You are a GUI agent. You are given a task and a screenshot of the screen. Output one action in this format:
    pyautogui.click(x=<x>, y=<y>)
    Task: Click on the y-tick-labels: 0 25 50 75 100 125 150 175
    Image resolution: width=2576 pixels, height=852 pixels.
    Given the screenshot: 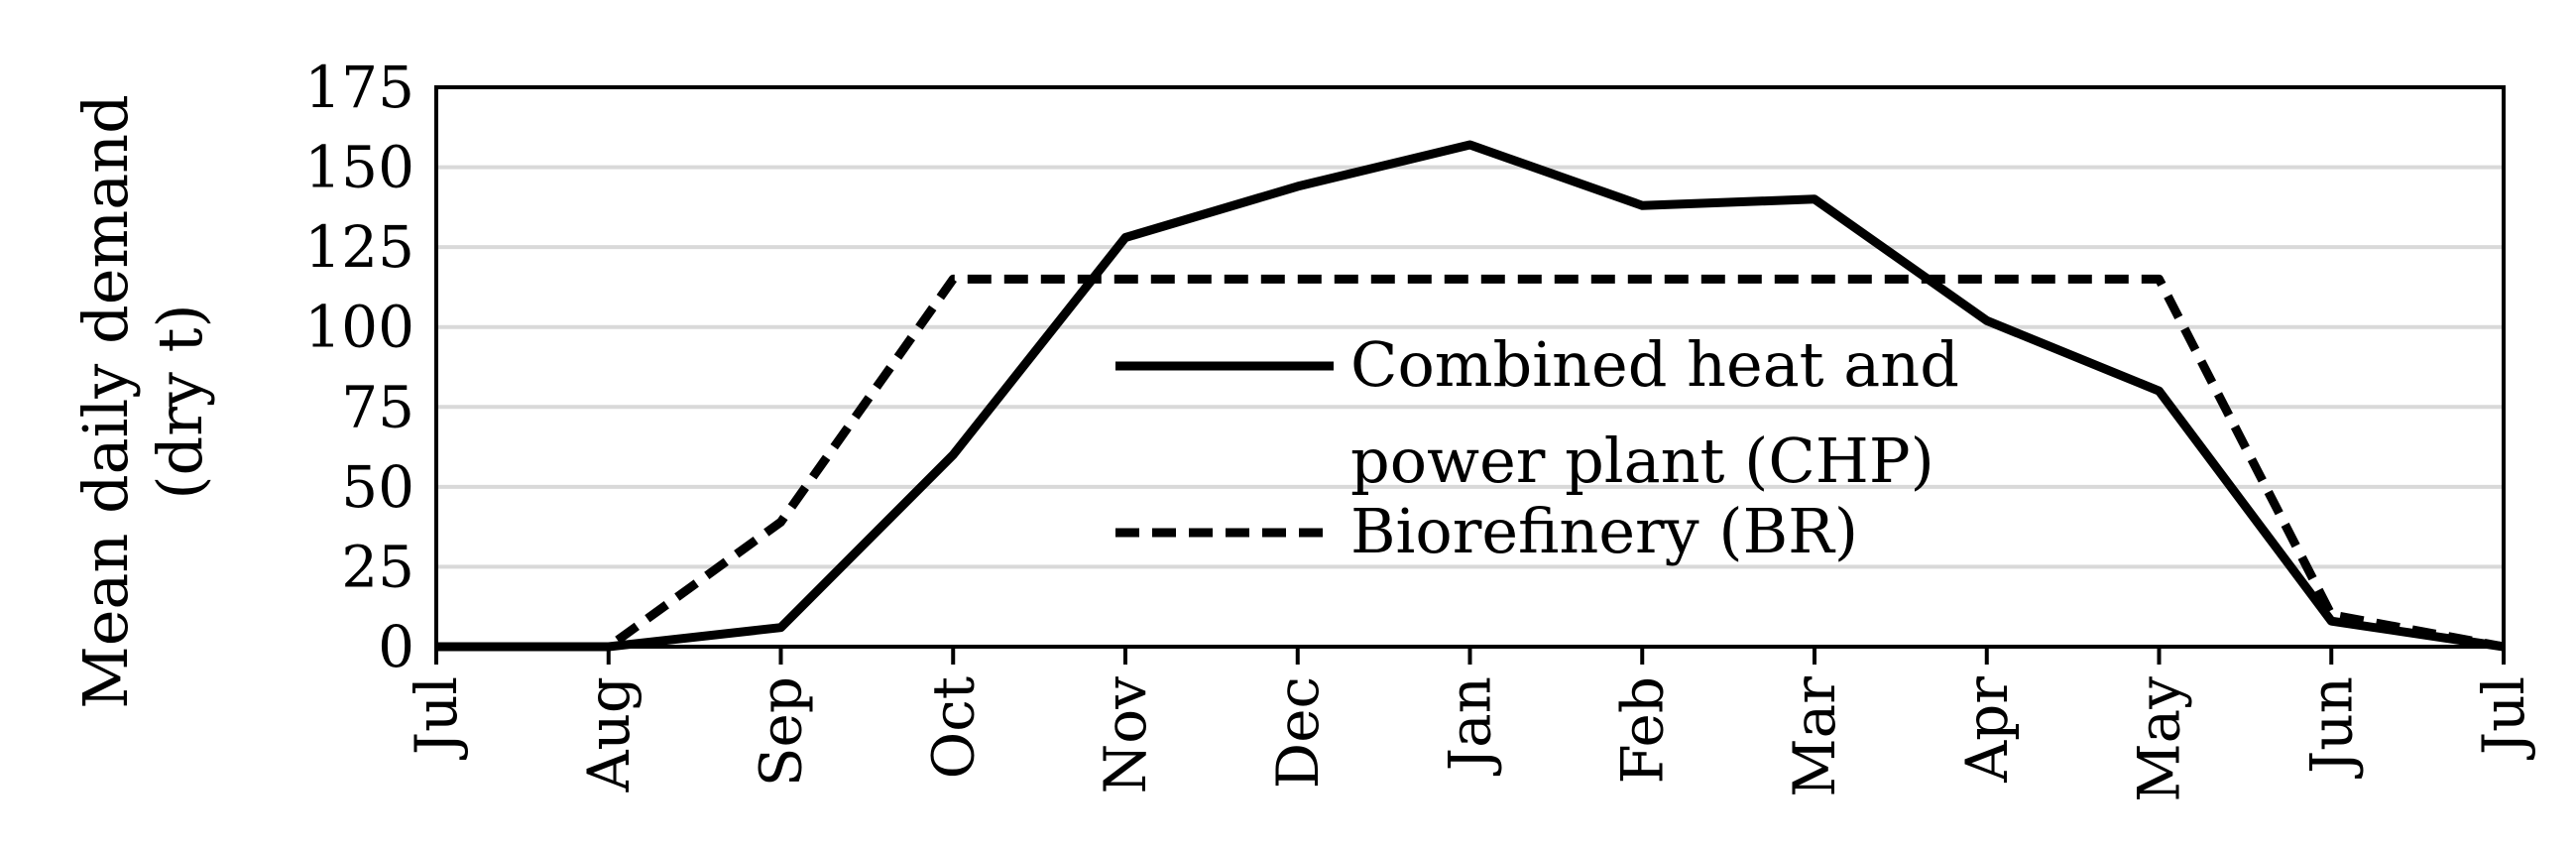 What is the action you would take?
    pyautogui.click(x=359, y=367)
    